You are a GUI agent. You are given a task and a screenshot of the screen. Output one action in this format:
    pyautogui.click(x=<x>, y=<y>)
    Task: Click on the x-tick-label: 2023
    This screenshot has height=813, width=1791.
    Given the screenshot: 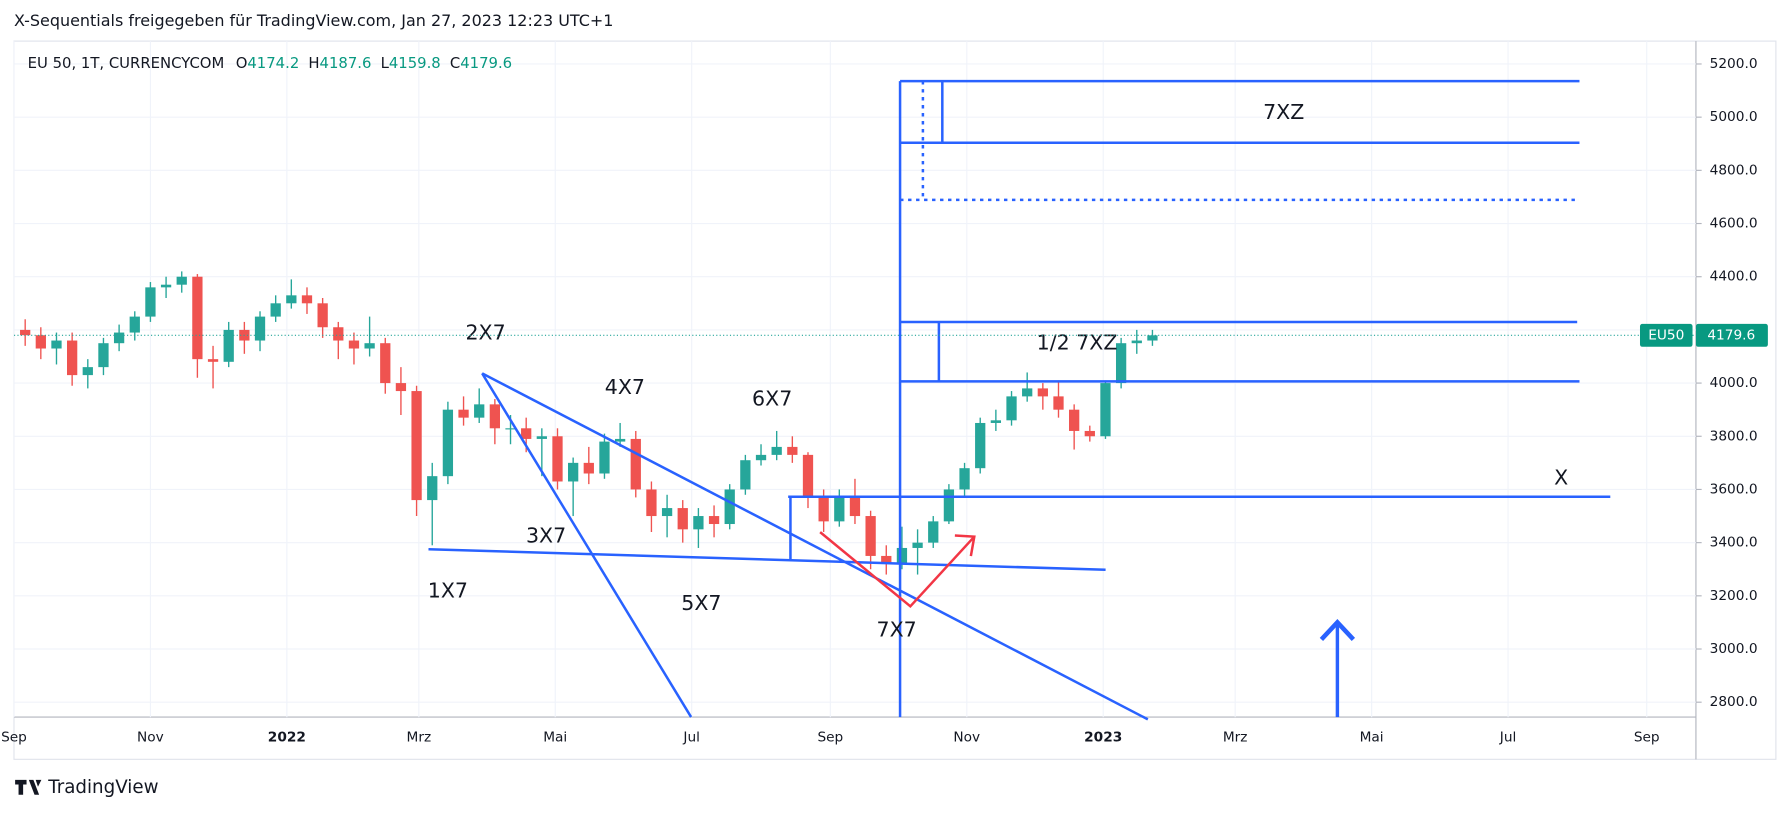 What is the action you would take?
    pyautogui.click(x=1103, y=738)
    